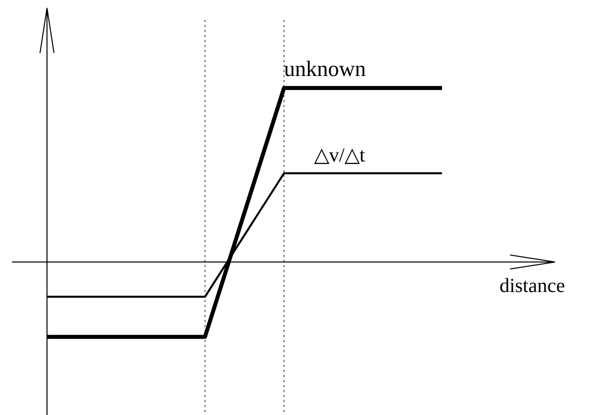 Image resolution: width=600 pixels, height=415 pixels. What do you see at coordinates (532, 286) in the screenshot?
I see `x-axis-title: distance` at bounding box center [532, 286].